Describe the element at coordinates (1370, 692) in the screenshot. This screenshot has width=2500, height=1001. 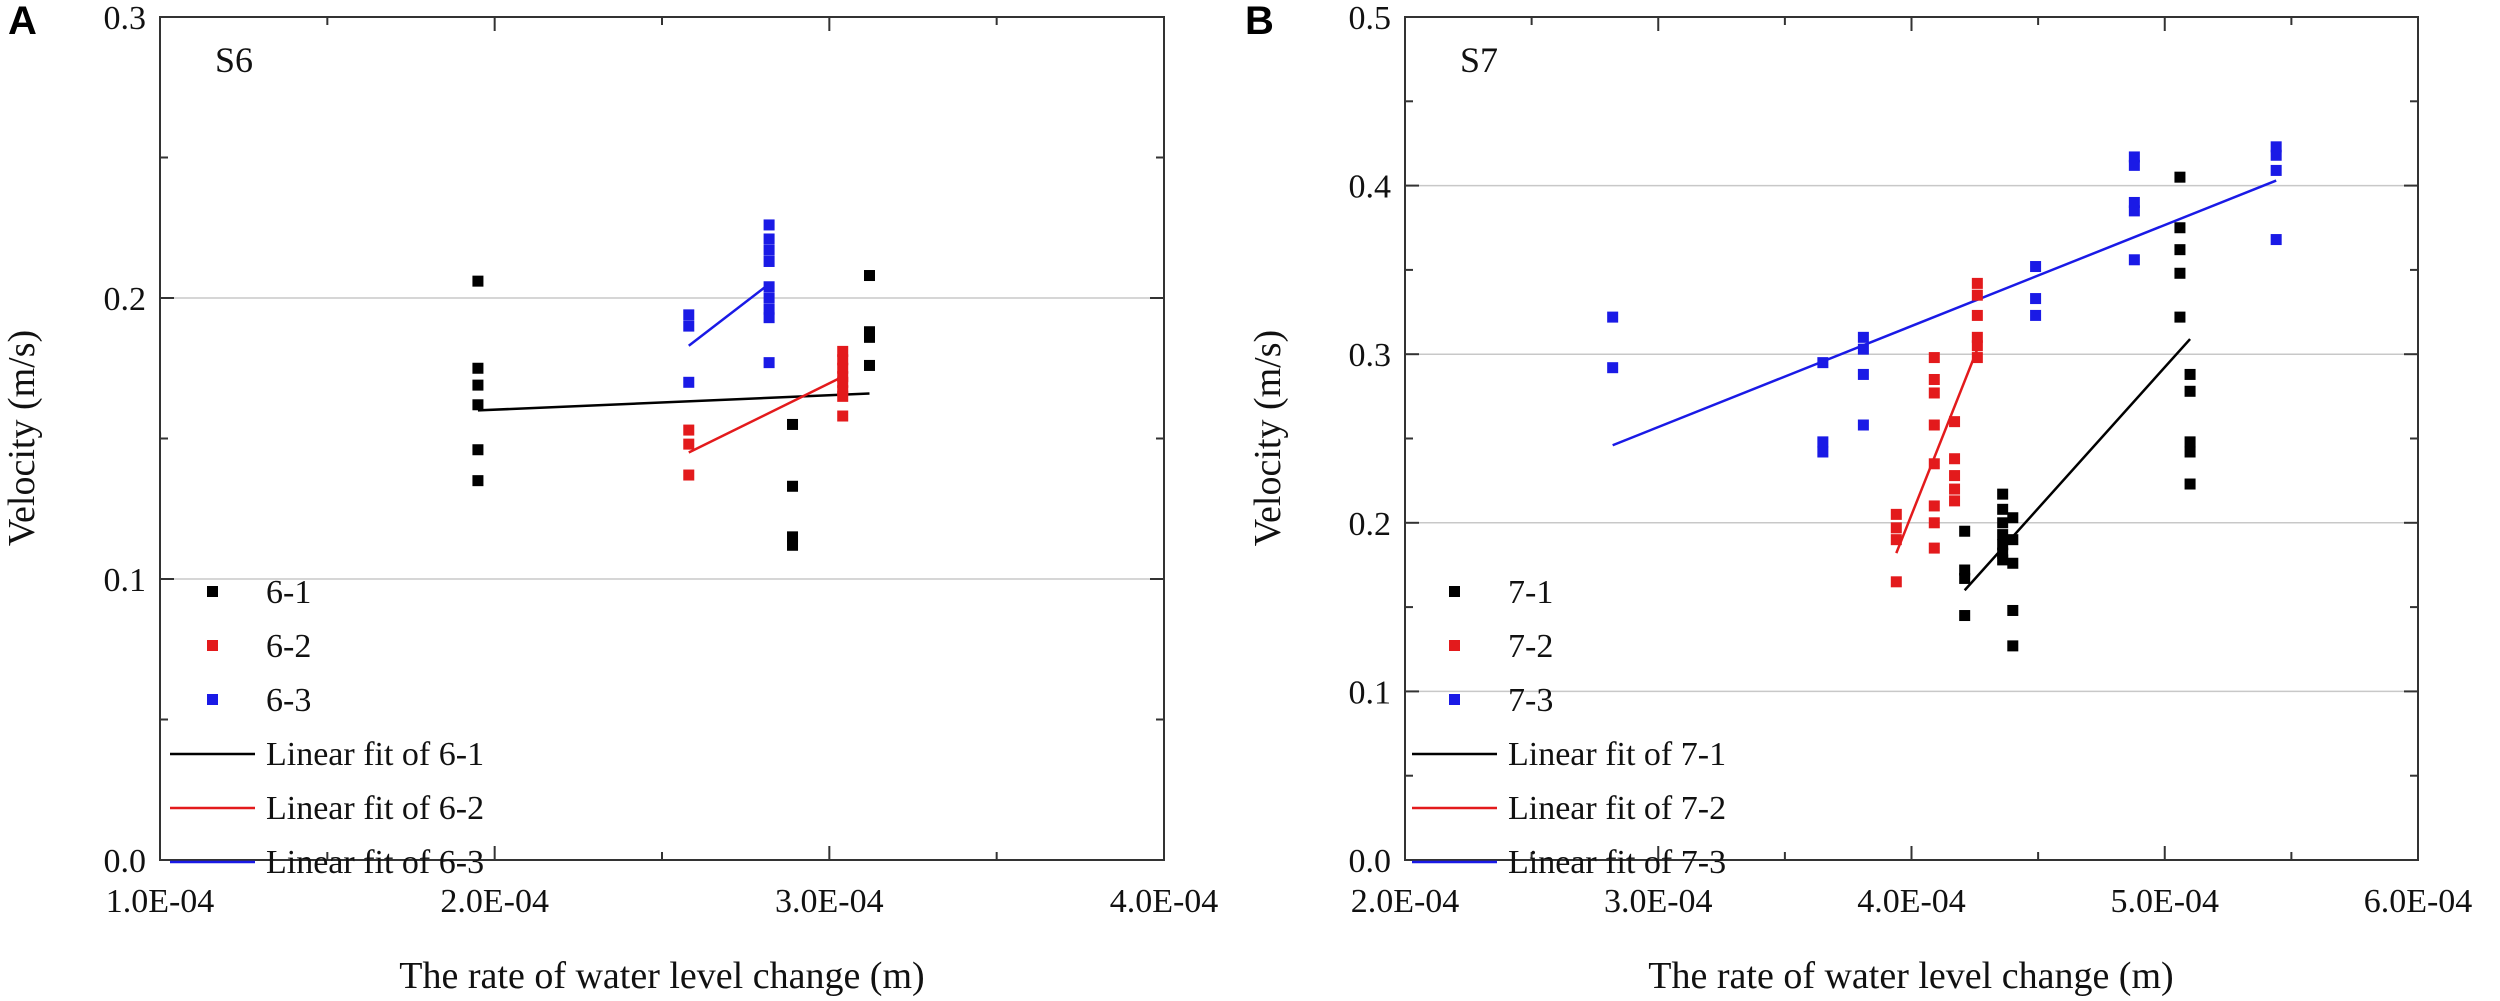
I see `y-tick-label: 0.1` at that location.